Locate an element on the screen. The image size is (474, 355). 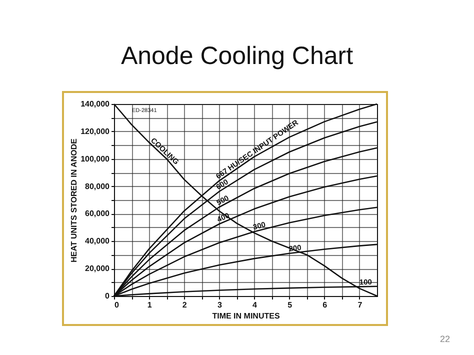
x-tick-label: 6 is located at coordinates (325, 305).